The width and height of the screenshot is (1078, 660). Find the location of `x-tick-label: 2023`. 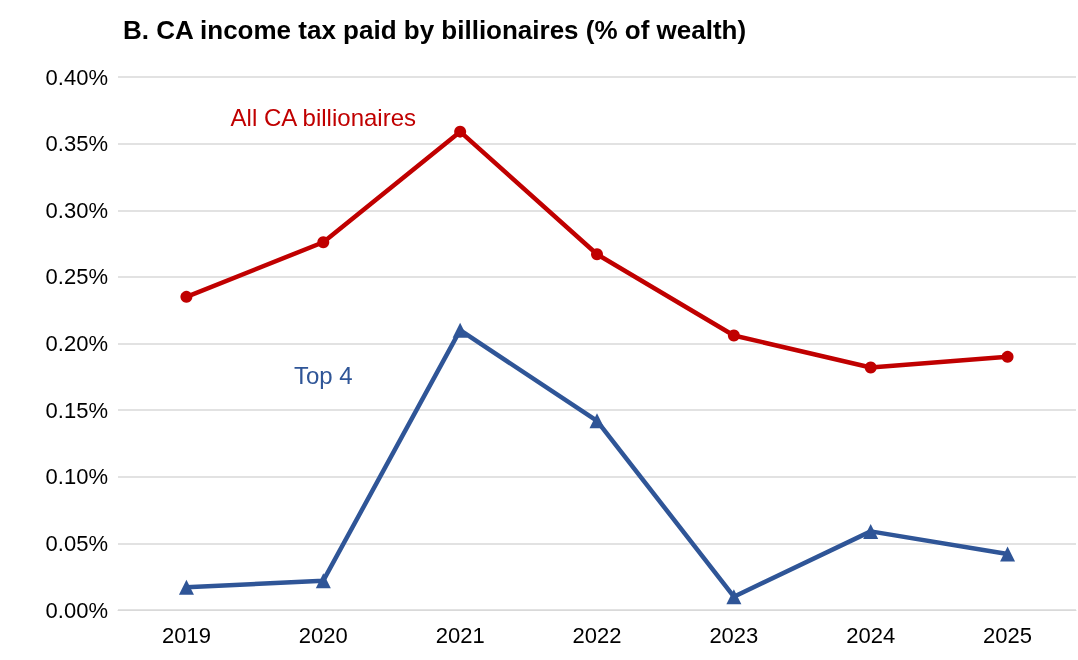

x-tick-label: 2023 is located at coordinates (734, 635).